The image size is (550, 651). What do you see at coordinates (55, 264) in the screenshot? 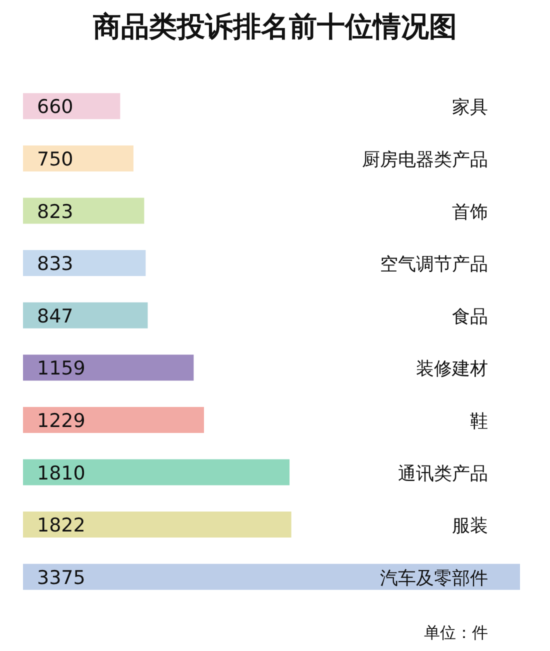
I see `data-label: 833` at bounding box center [55, 264].